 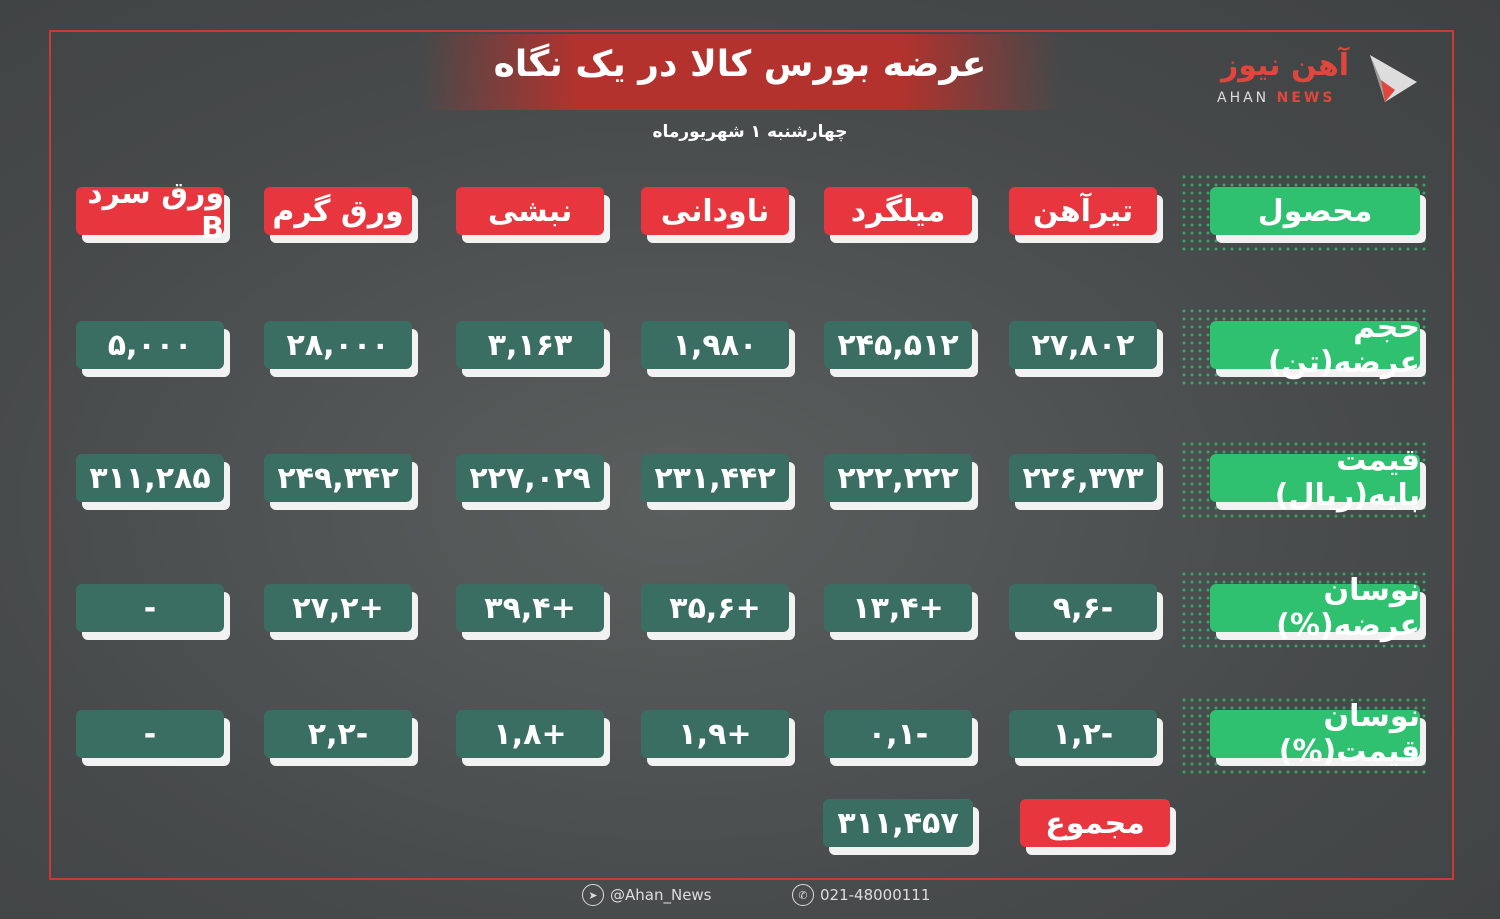 What do you see at coordinates (750, 132) in the screenshot?
I see `date-subtitle: چهارشنبه ۱ شهریورماه` at bounding box center [750, 132].